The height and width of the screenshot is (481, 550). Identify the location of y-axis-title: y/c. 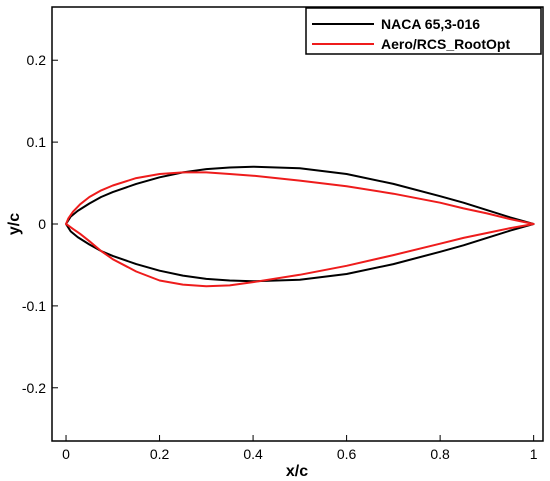
(14, 224).